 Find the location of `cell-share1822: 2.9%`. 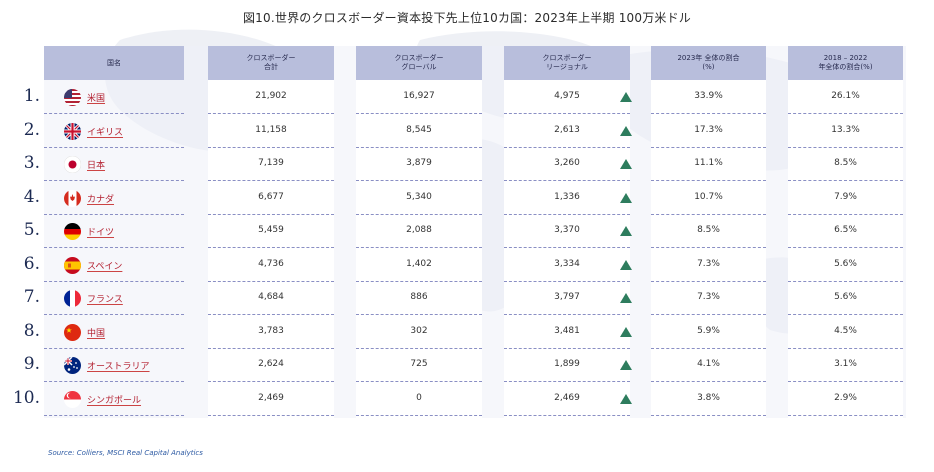

cell-share1822: 2.9% is located at coordinates (845, 397).